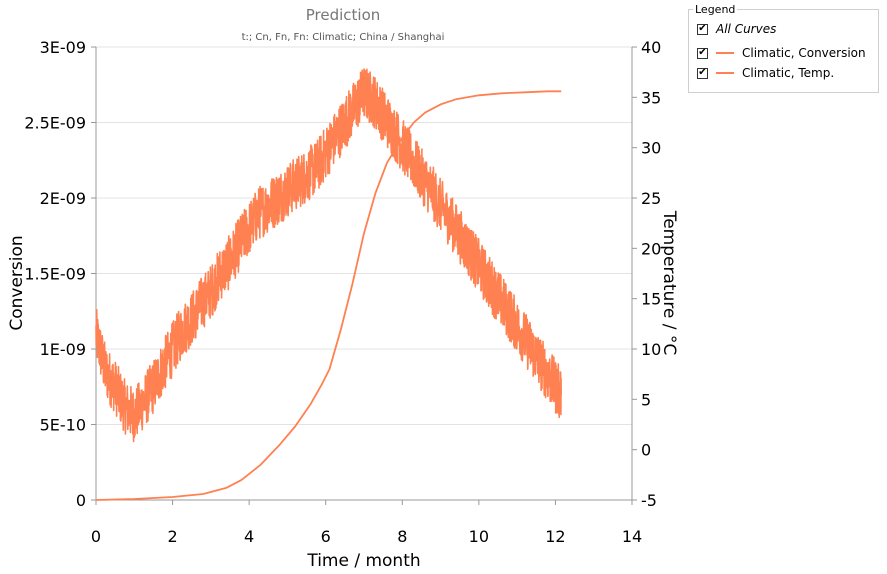  What do you see at coordinates (17, 282) in the screenshot?
I see `y-axis-label: Conversion` at bounding box center [17, 282].